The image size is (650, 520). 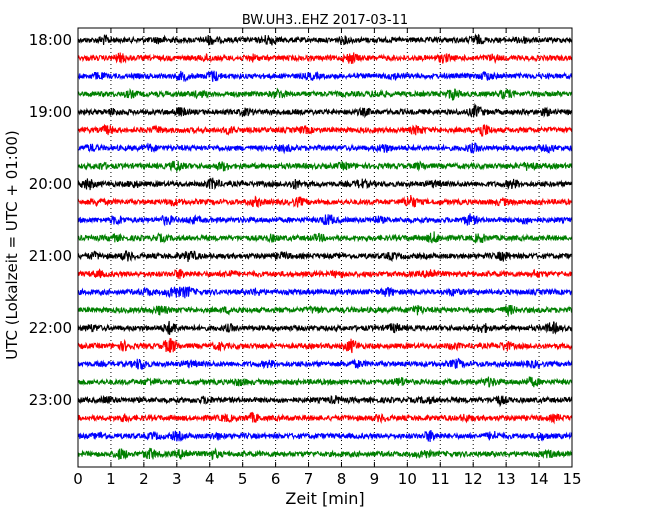 I want to click on x-tick-label: 12, so click(x=473, y=479).